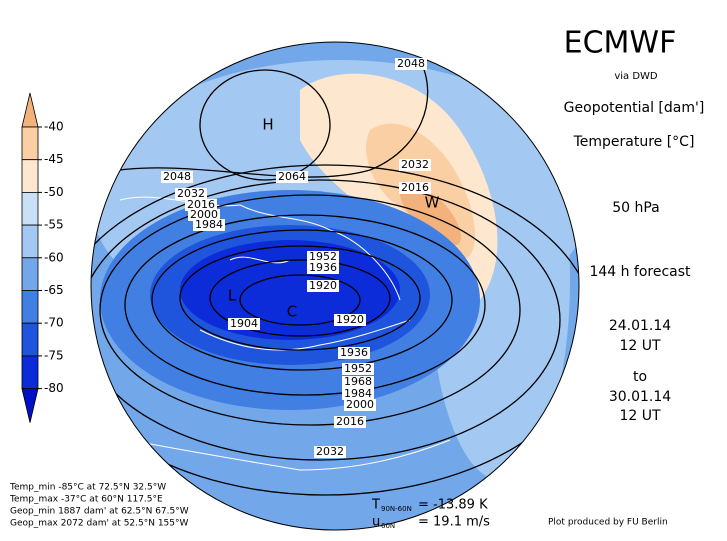  Describe the element at coordinates (634, 142) in the screenshot. I see `field: Temperature [°C]` at that location.